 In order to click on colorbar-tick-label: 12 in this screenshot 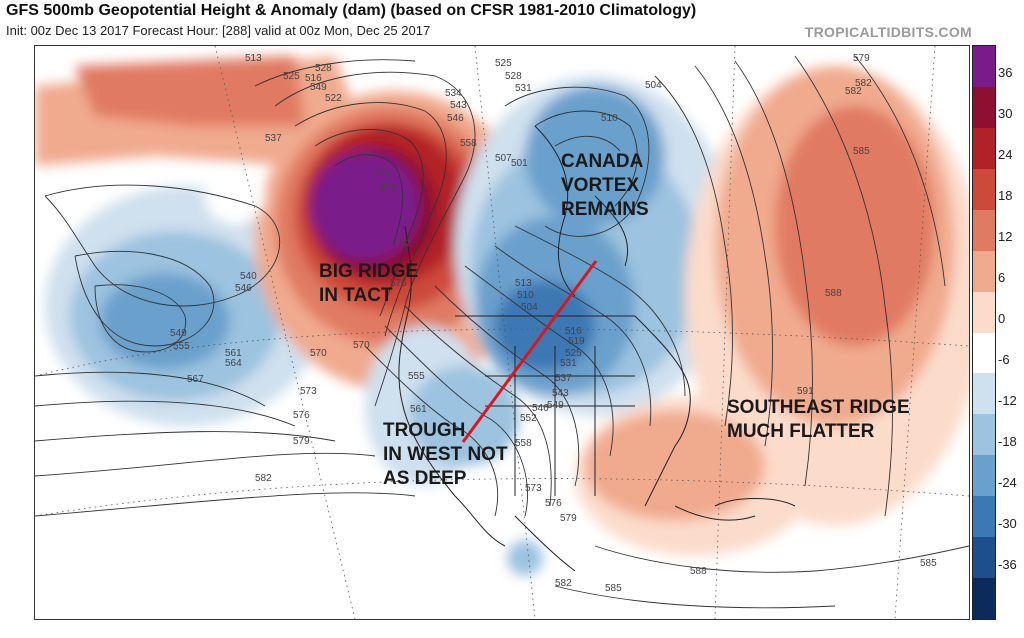, I will do `click(1005, 237)`.